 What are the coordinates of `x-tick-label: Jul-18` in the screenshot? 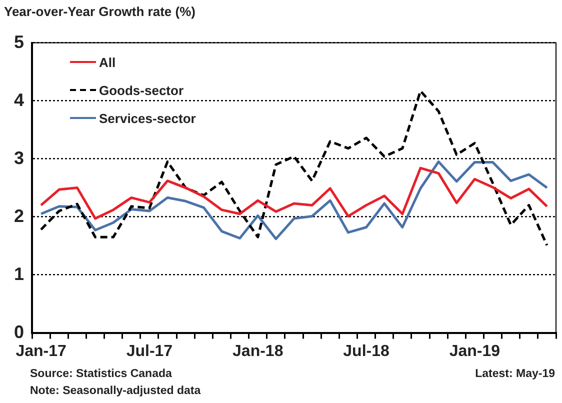 It's located at (366, 351).